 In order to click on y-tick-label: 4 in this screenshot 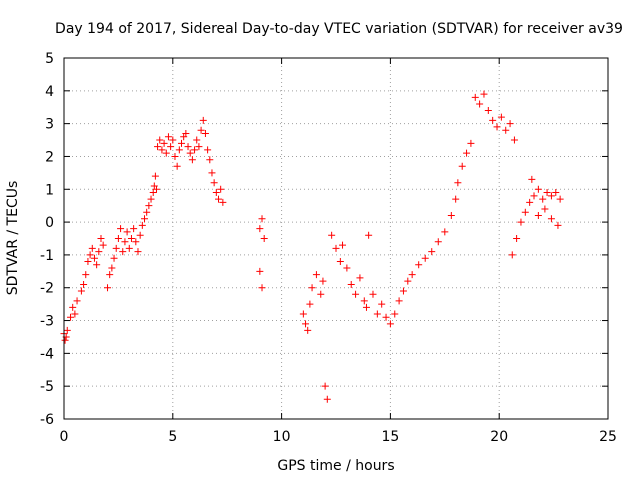, I will do `click(49, 92)`.